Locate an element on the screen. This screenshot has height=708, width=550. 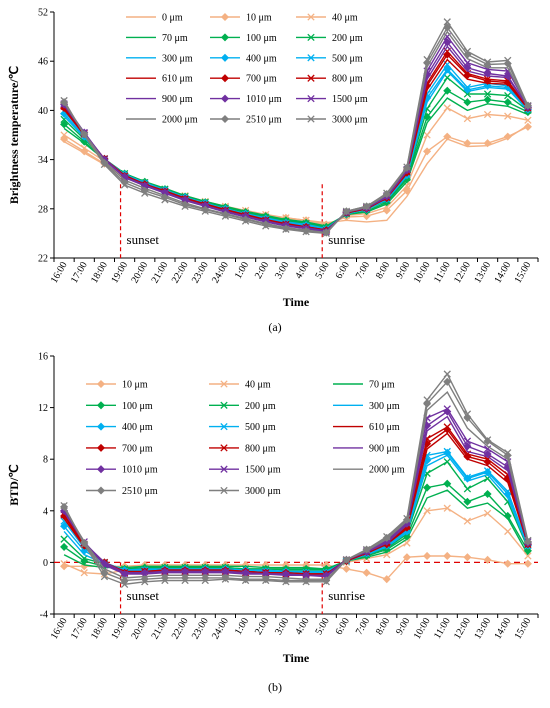
y-axis-title: Brightness temperature/℃ is located at coordinates (14, 135).